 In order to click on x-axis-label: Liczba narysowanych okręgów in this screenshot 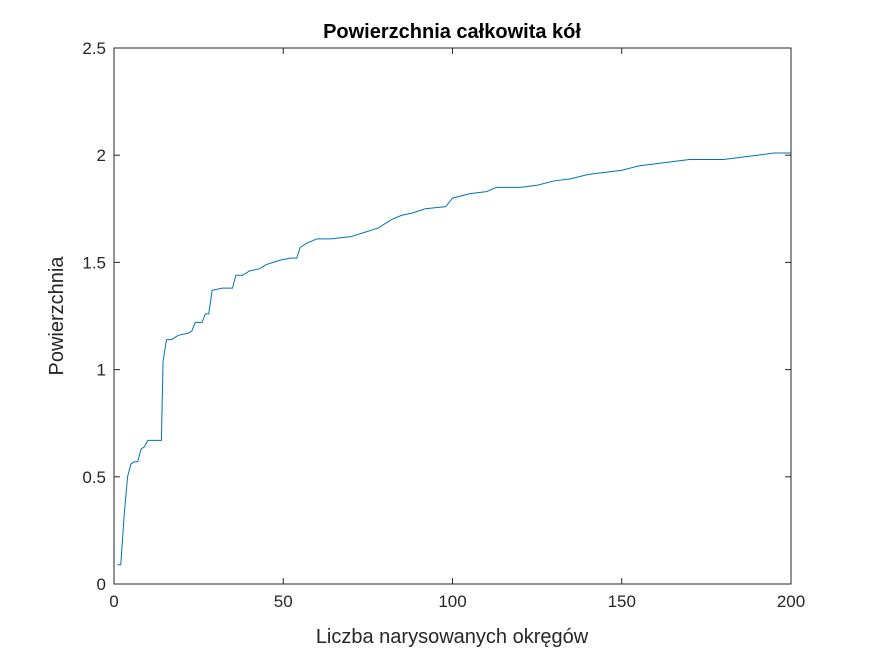, I will do `click(452, 637)`.